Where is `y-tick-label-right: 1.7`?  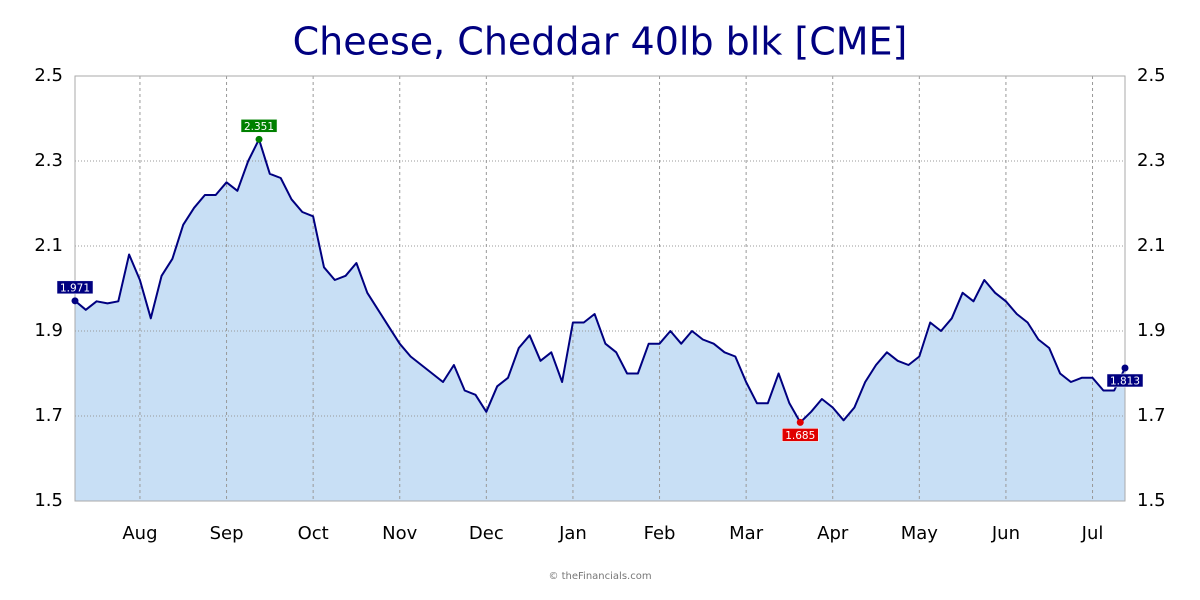 y-tick-label-right: 1.7 is located at coordinates (1151, 415).